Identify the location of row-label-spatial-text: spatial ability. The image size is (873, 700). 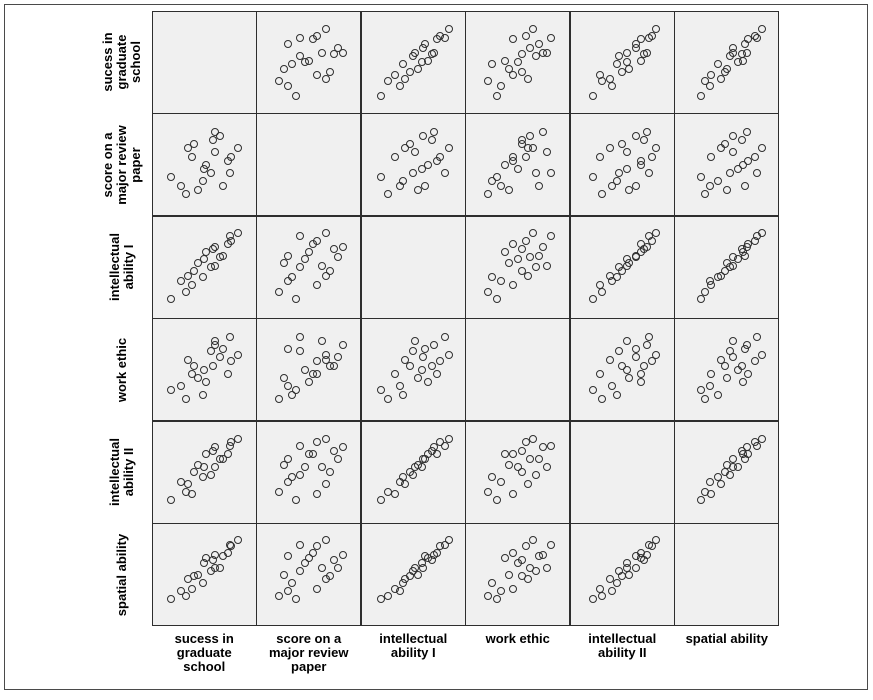
(121, 574).